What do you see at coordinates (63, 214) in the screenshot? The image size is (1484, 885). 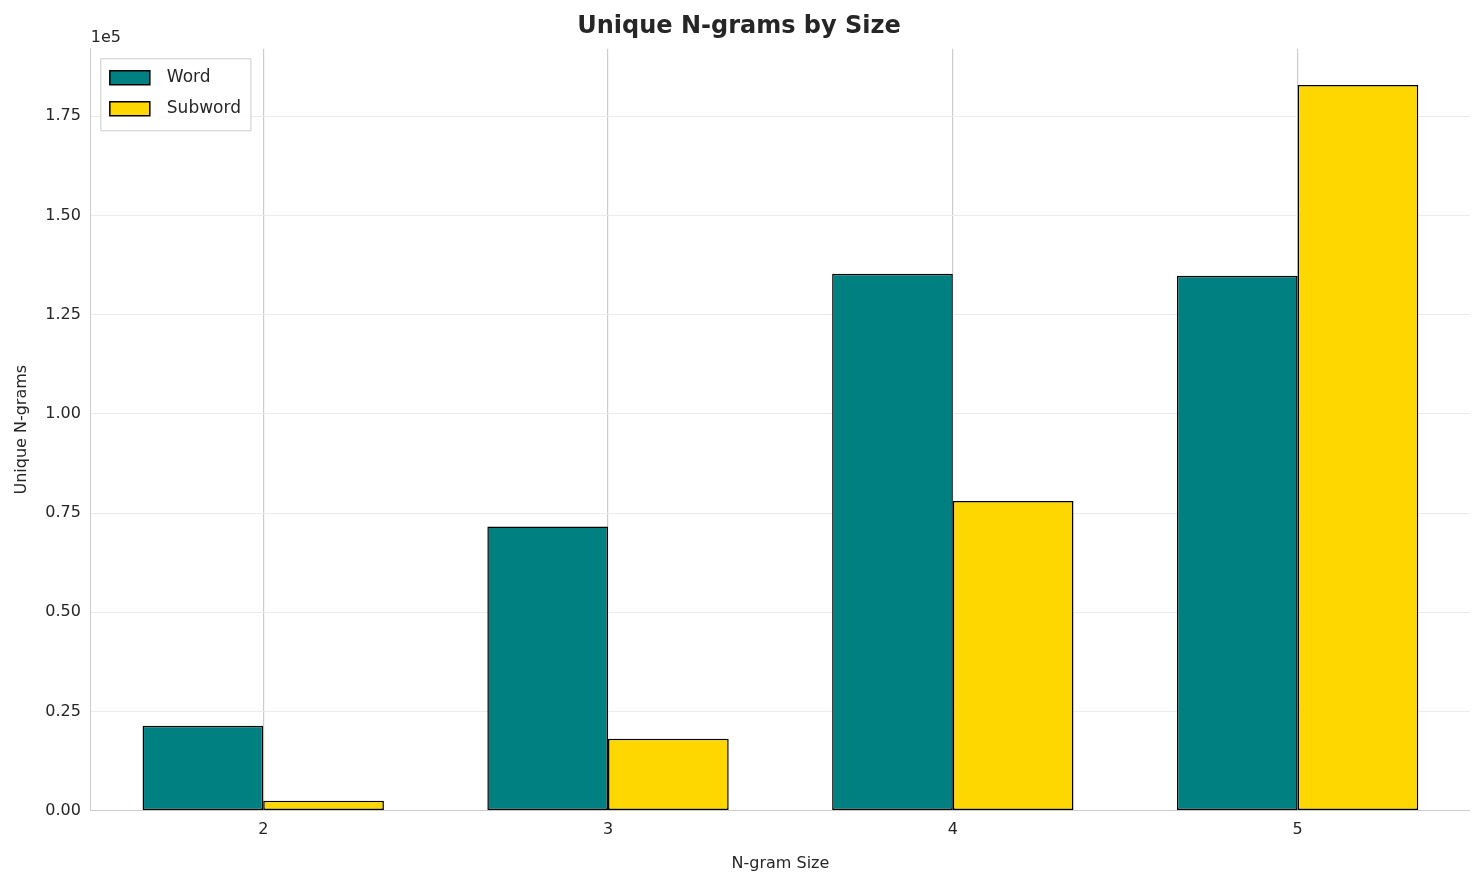 I see `y-tick-label: 1.50` at bounding box center [63, 214].